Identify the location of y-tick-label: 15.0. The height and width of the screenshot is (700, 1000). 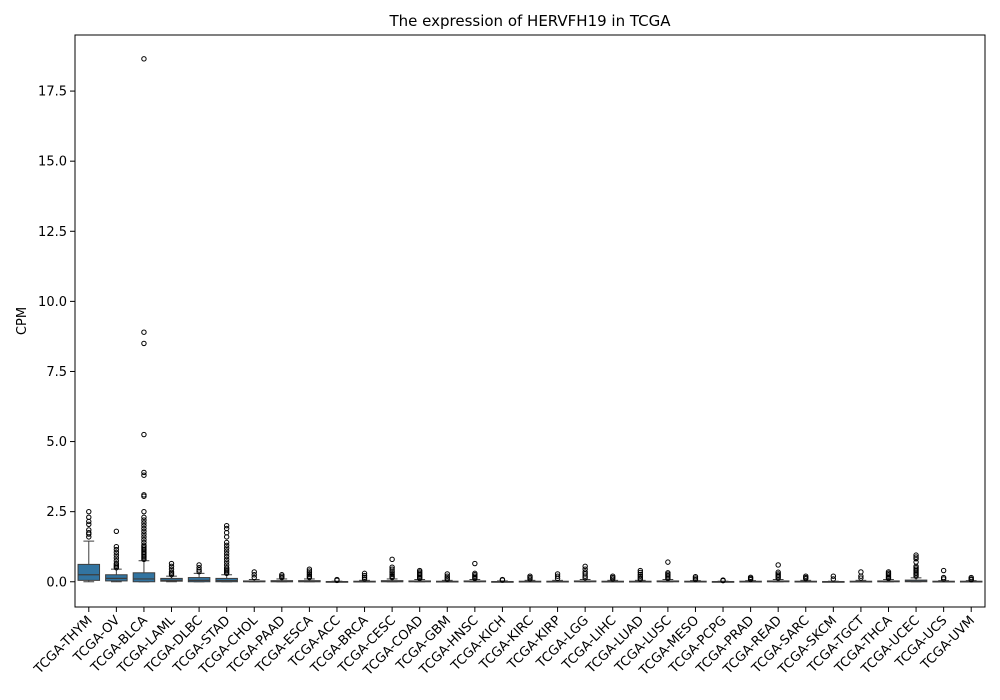
(52, 162).